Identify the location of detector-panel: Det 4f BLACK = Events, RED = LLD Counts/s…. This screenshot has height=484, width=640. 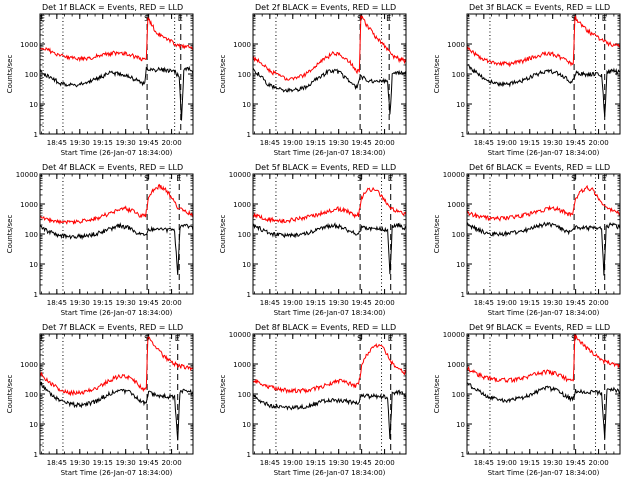
(100, 240).